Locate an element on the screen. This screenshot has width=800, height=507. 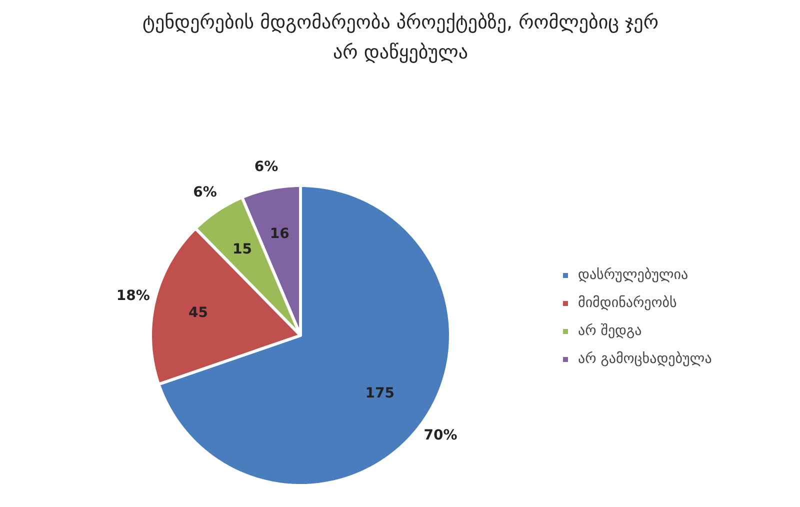
data-label: 175 is located at coordinates (379, 394).